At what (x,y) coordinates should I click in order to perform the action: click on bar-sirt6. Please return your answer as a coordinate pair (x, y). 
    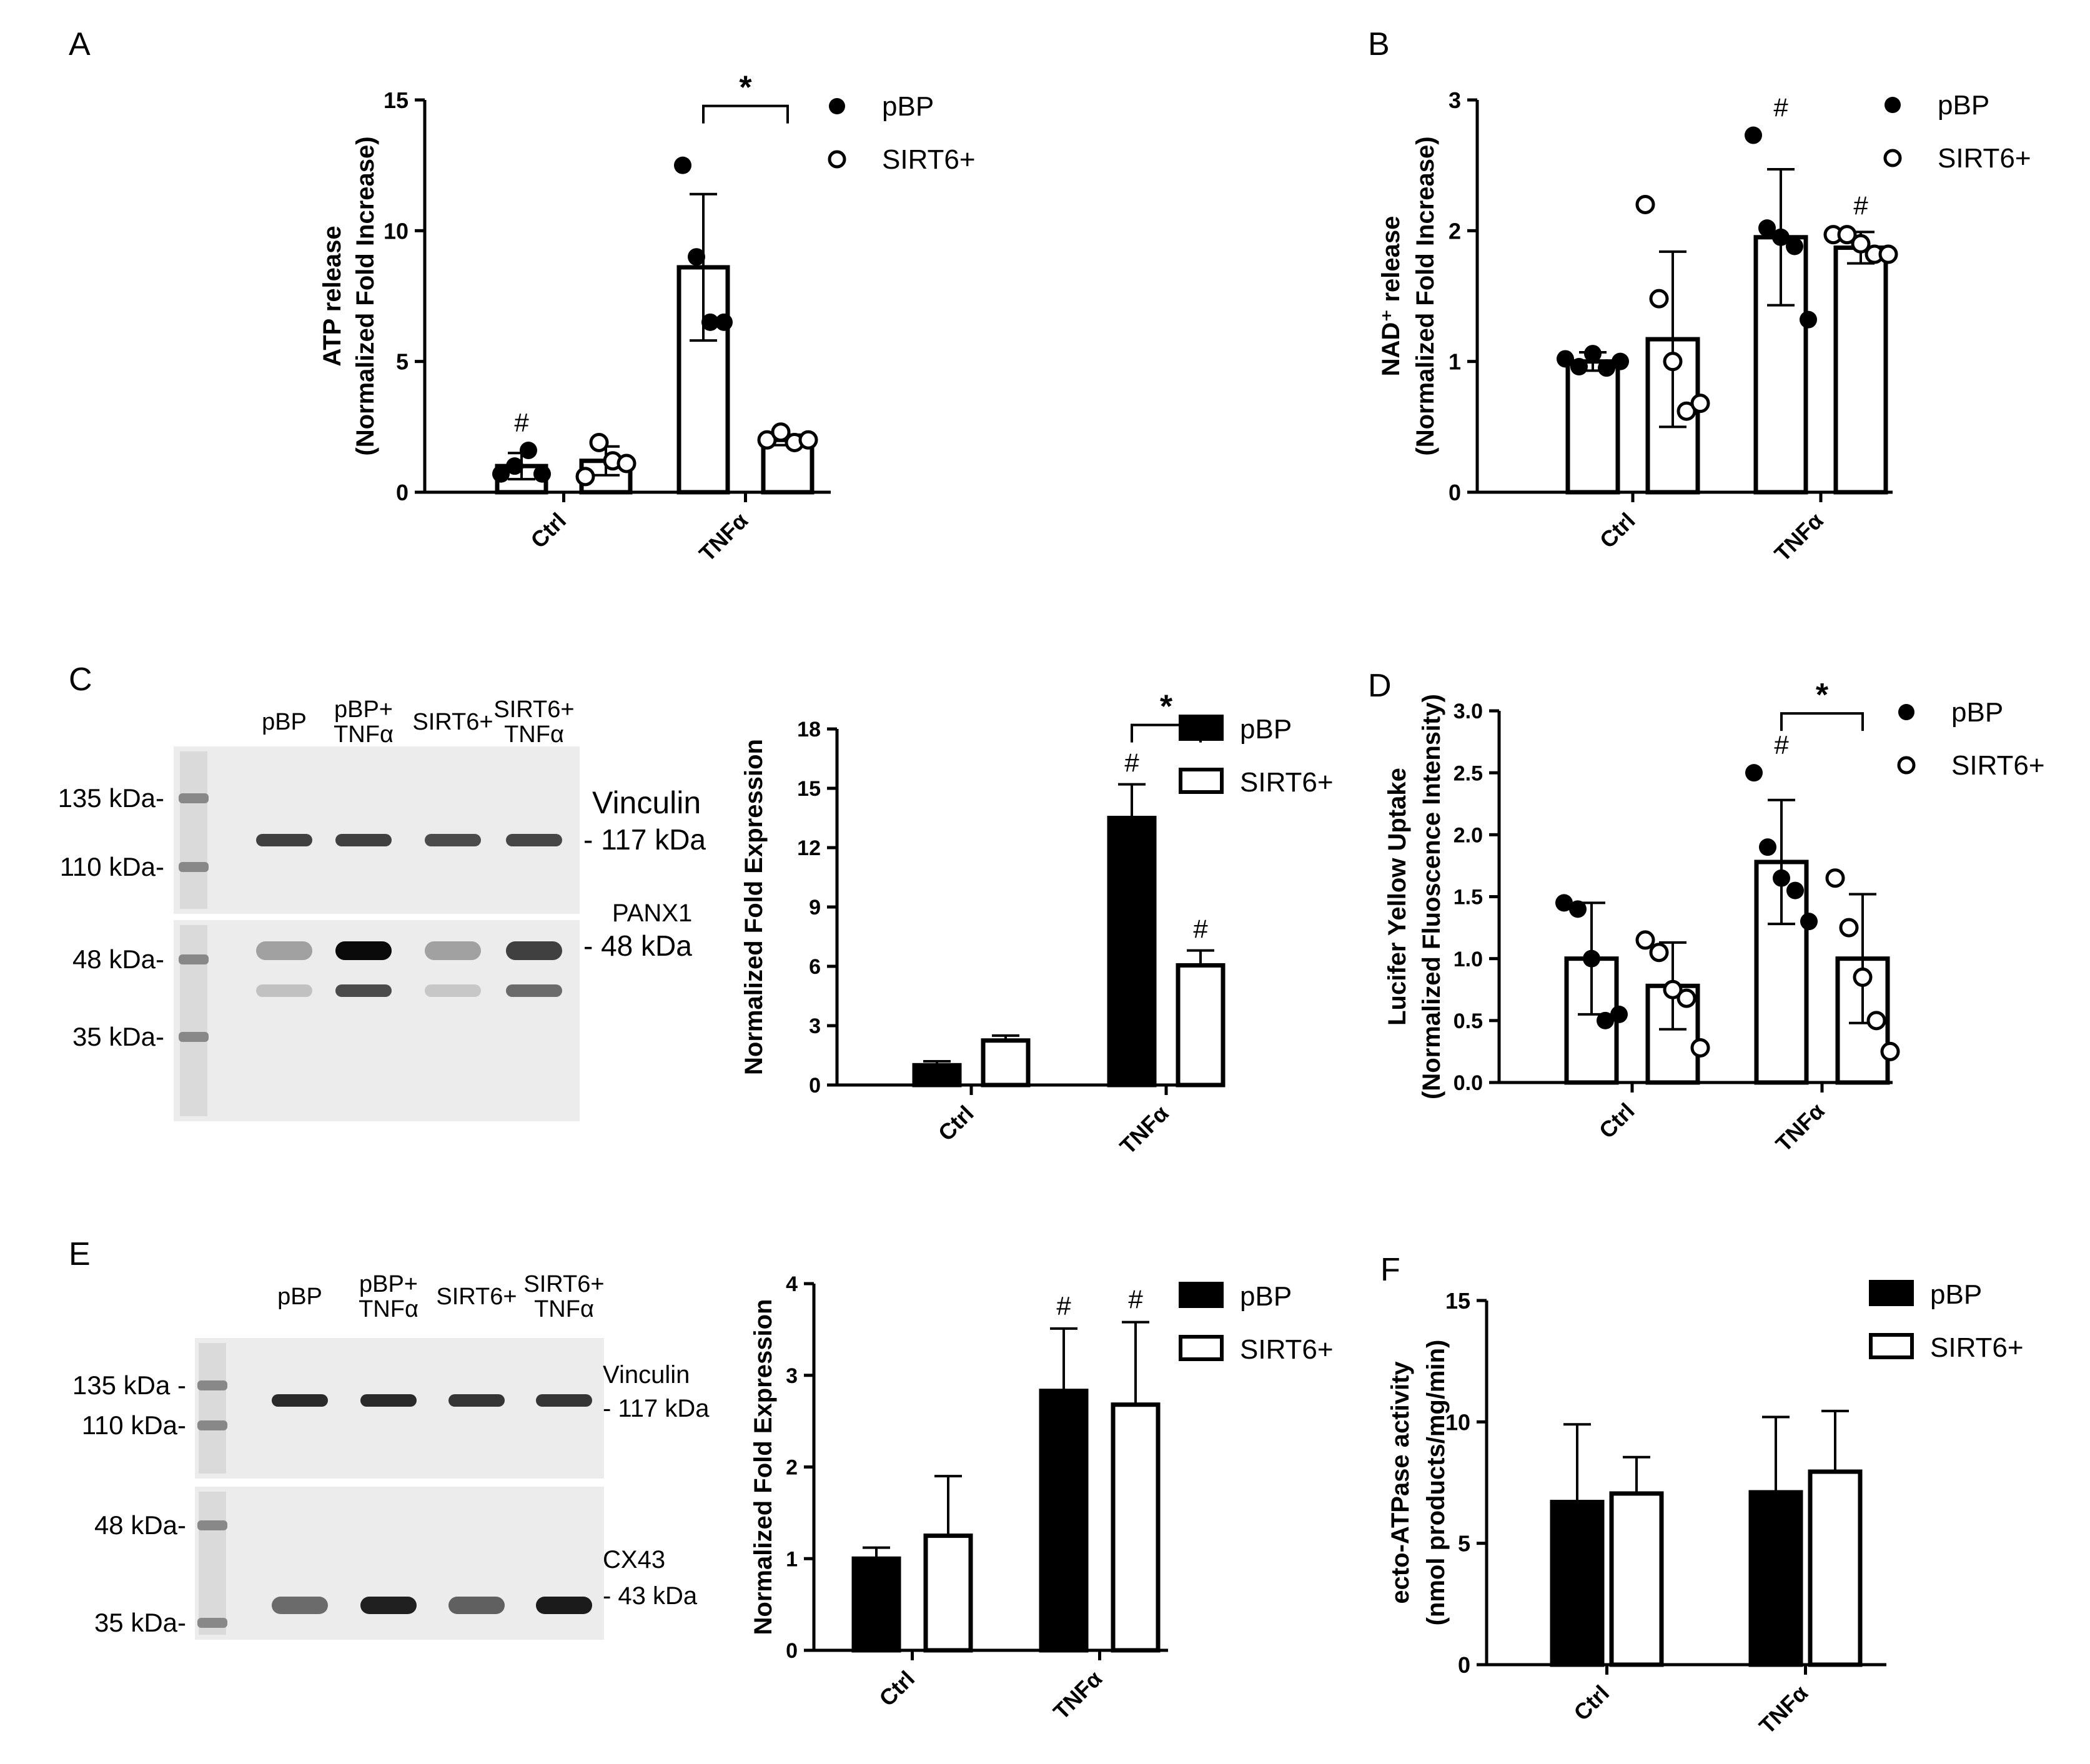
    Looking at the image, I should click on (1836, 1568).